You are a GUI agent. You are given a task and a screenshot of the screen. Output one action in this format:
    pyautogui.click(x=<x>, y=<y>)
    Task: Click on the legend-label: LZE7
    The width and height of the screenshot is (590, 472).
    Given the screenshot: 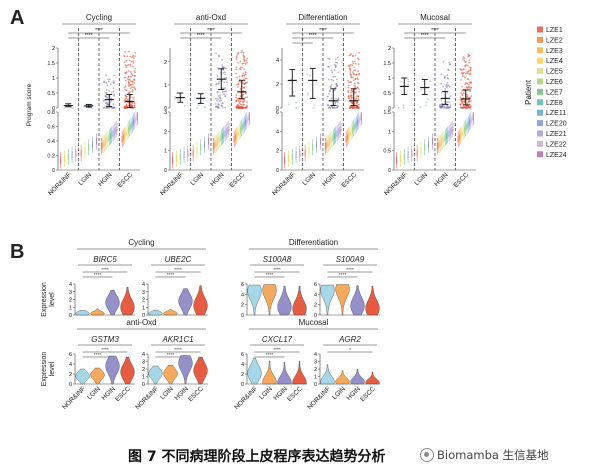 What is the action you would take?
    pyautogui.click(x=554, y=92)
    